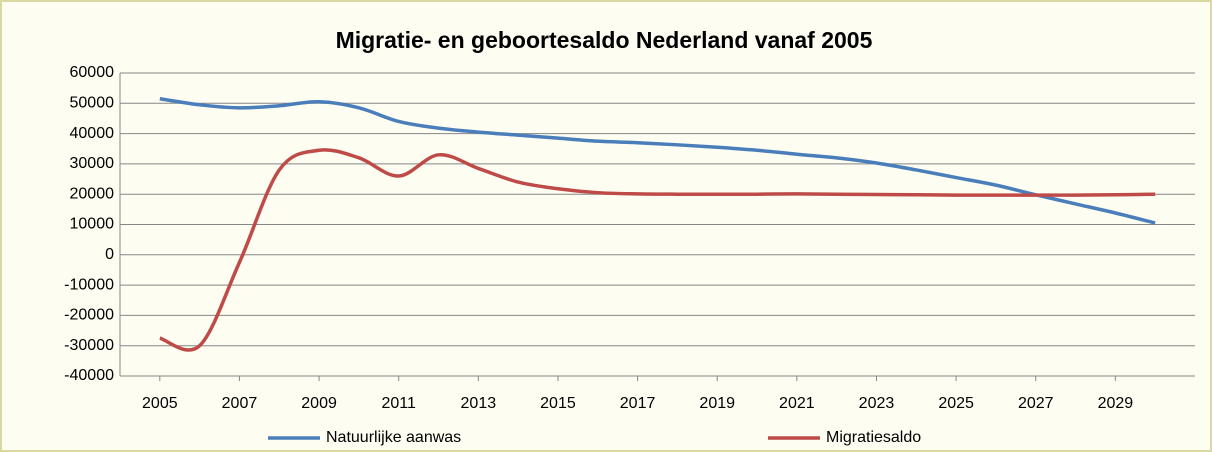 The image size is (1212, 452). Describe the element at coordinates (877, 403) in the screenshot. I see `x-tick-label: 2023` at that location.